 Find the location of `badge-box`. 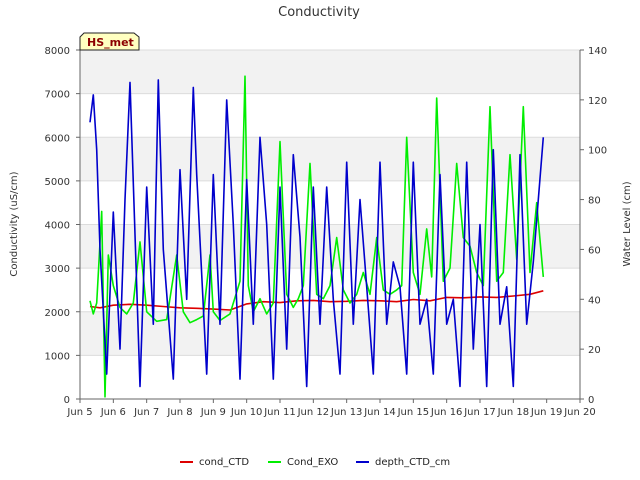

badge-box is located at coordinates (109, 41).